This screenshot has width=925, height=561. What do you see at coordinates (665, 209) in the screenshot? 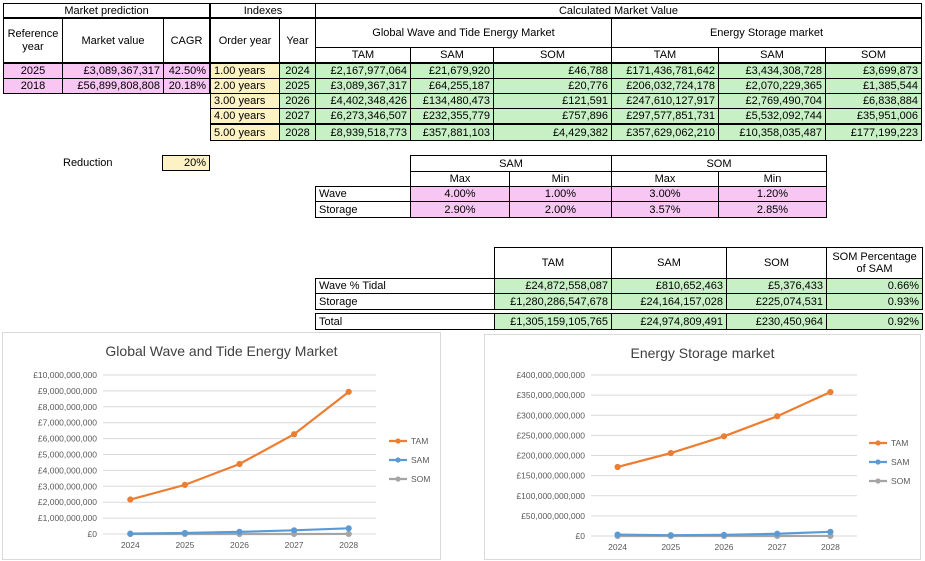
I see `ranges-row-storage-som-max: 3.57%` at bounding box center [665, 209].